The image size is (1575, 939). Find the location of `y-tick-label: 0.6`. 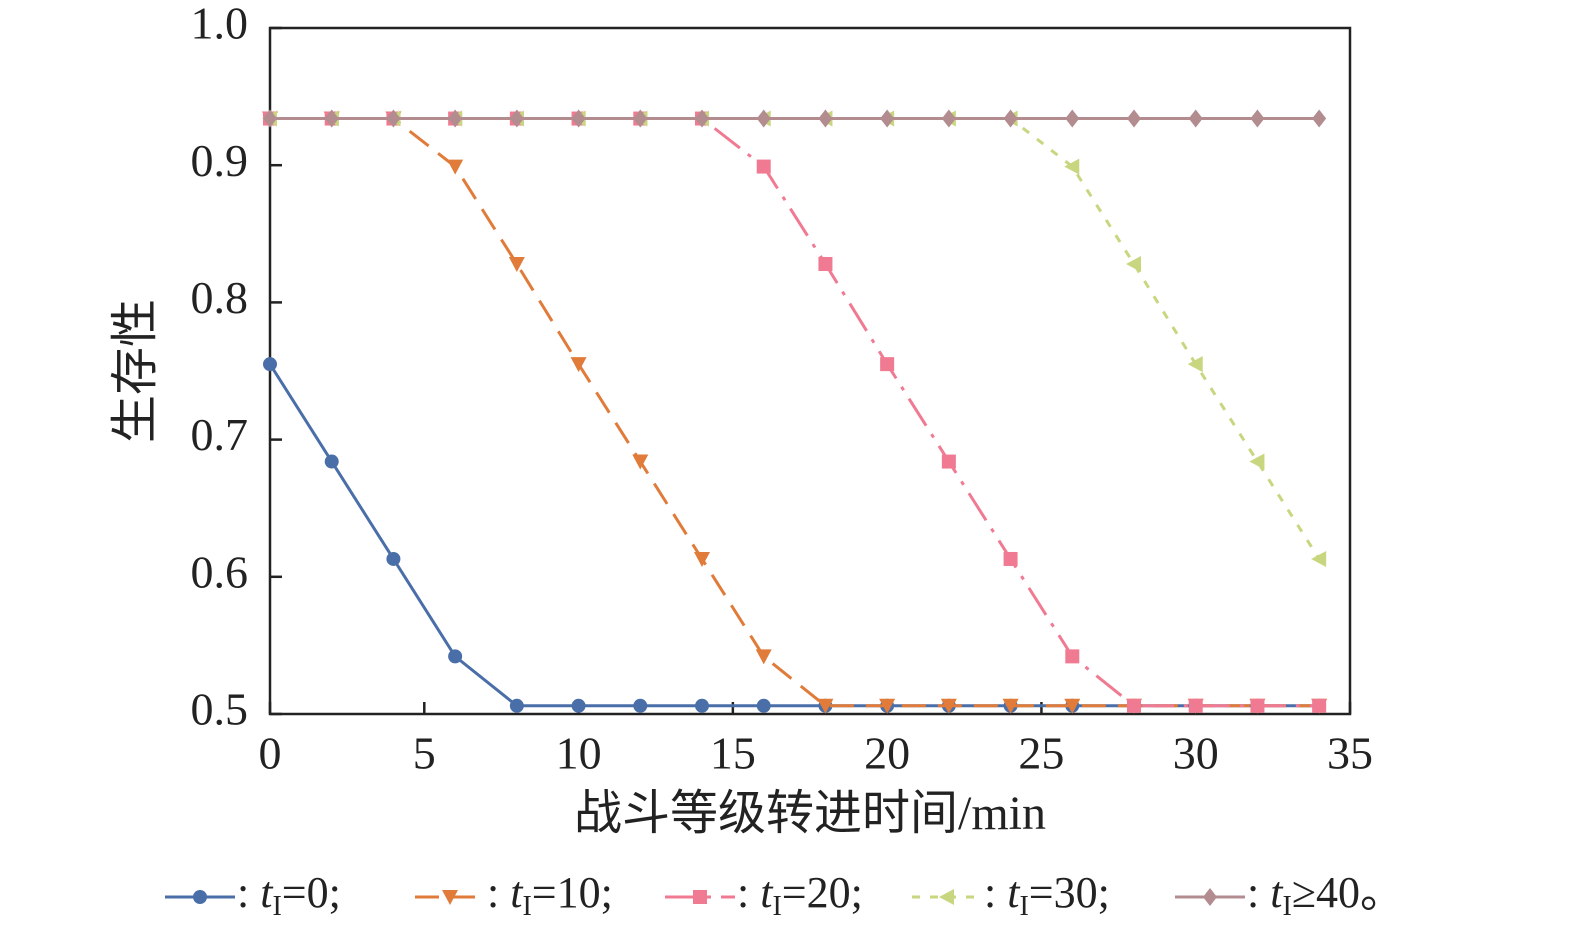

y-tick-label: 0.6 is located at coordinates (220, 571).